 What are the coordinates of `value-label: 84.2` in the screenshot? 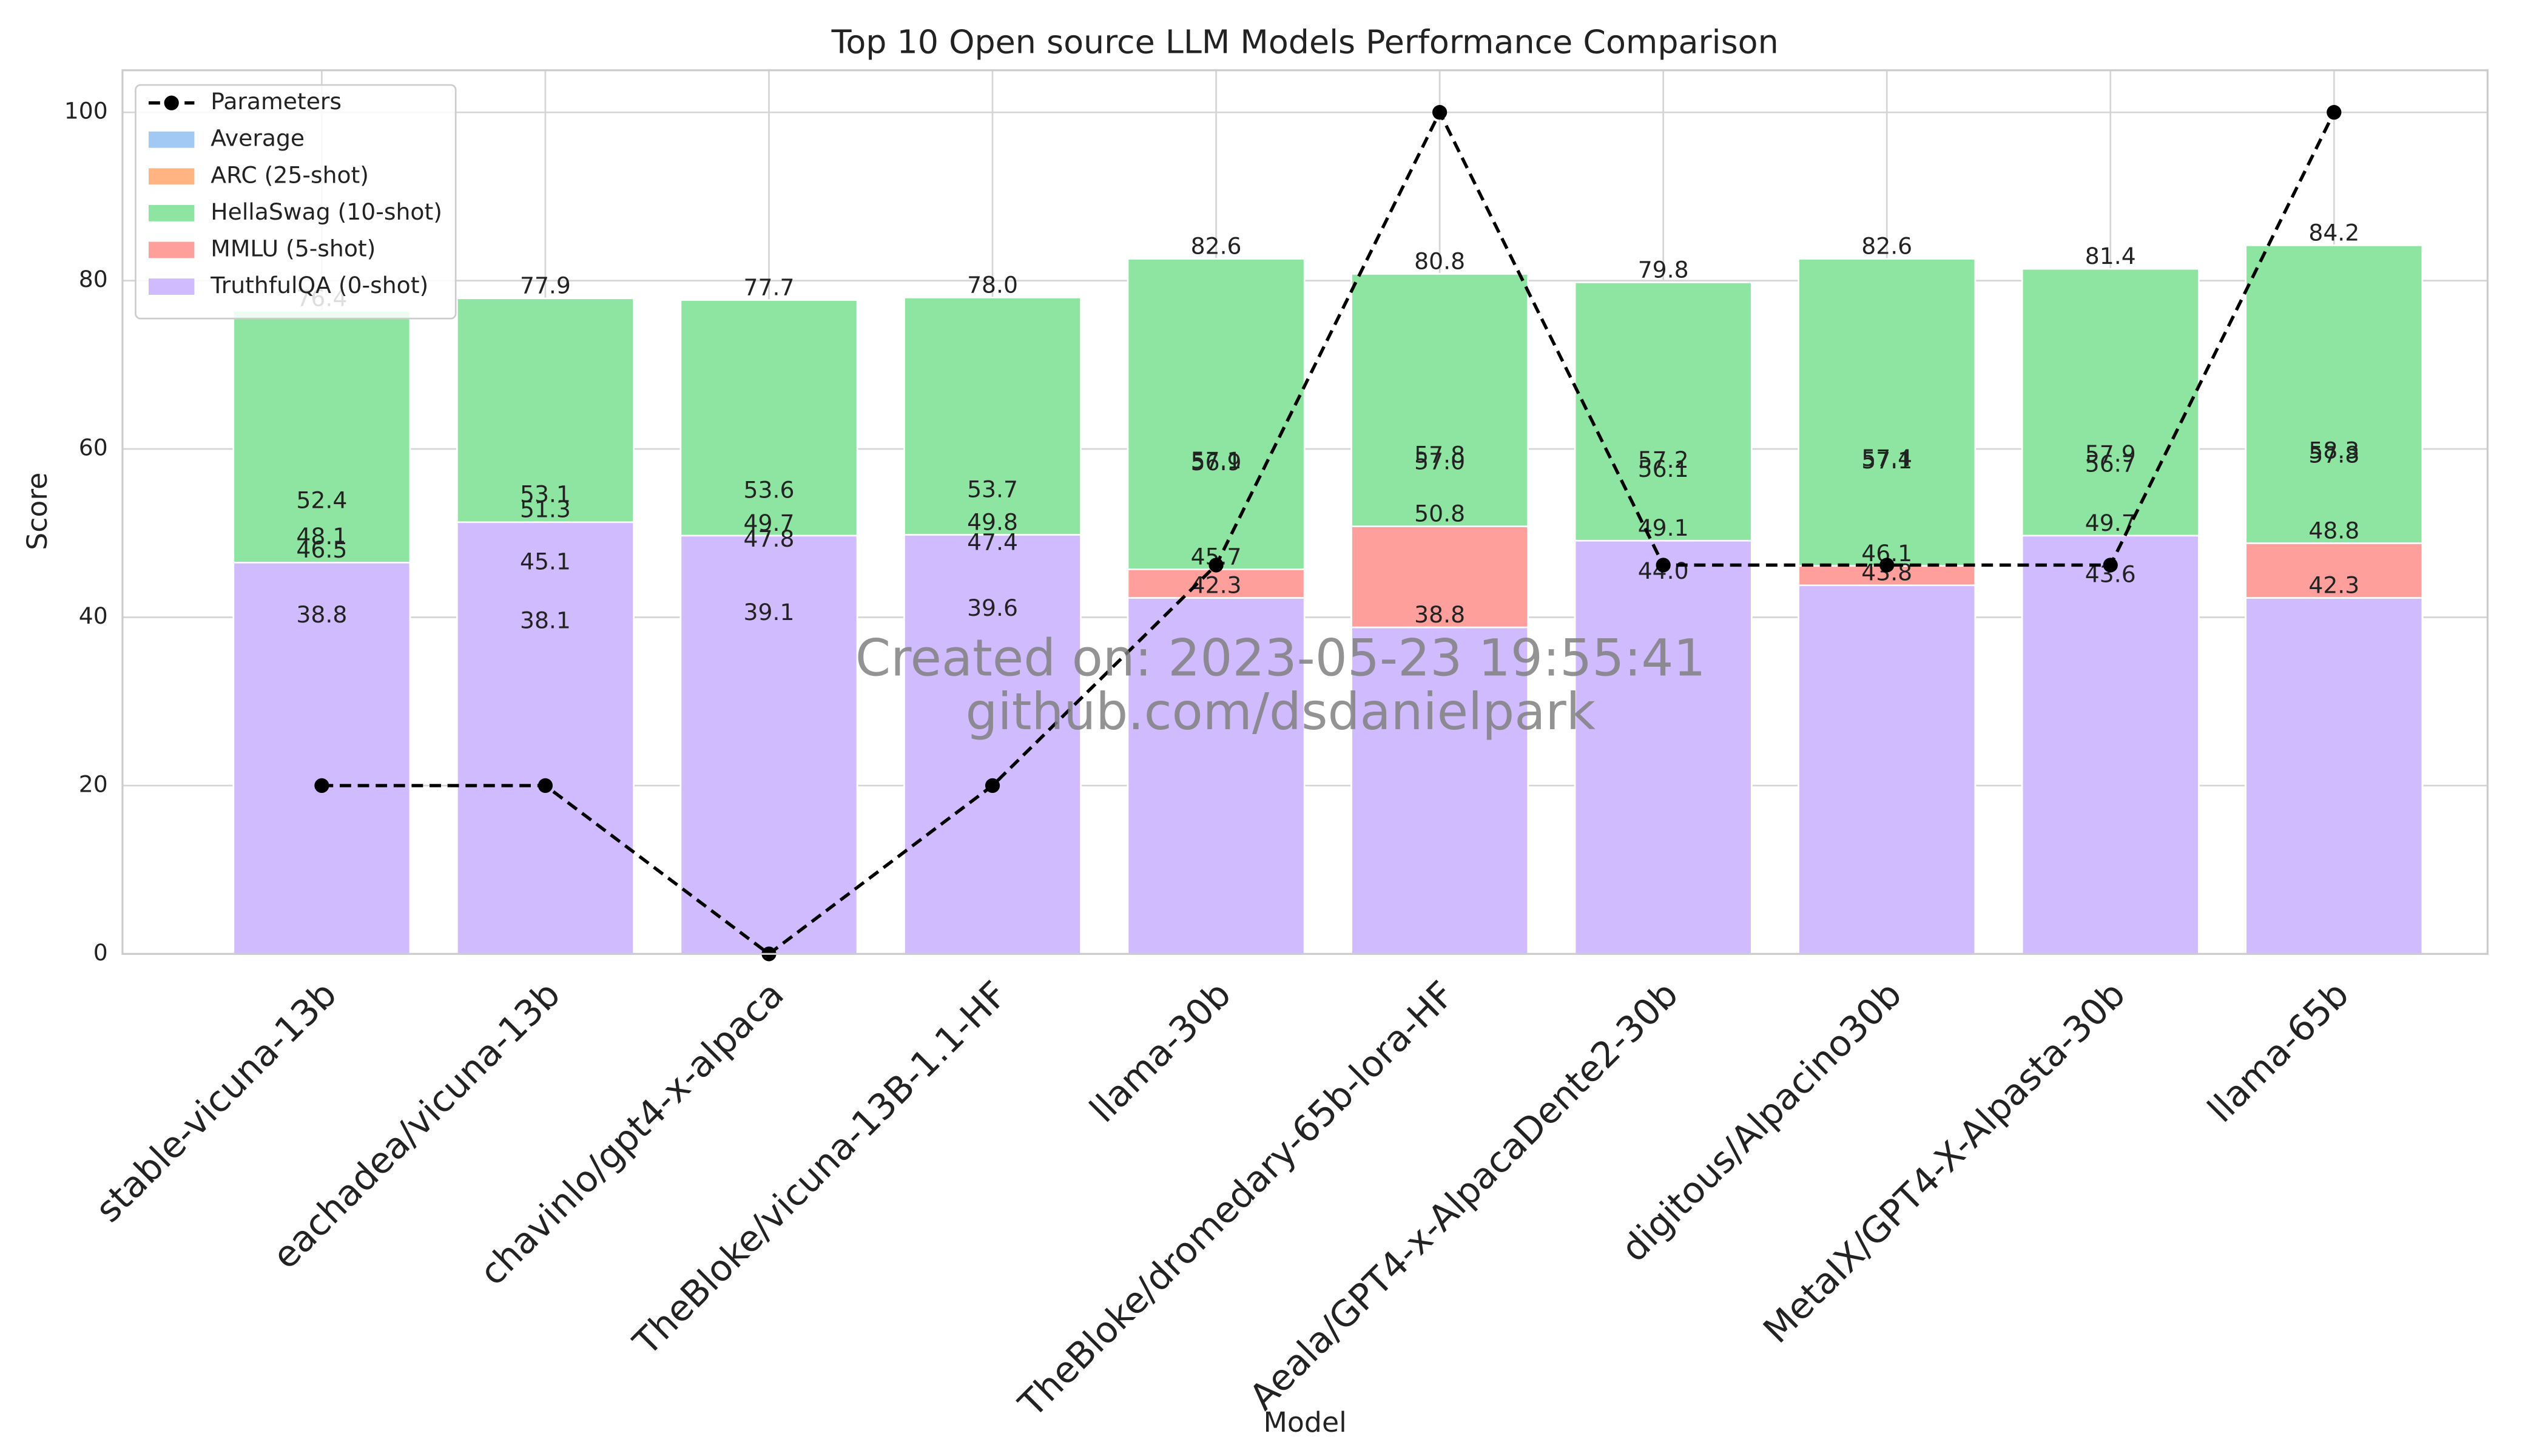 It's located at (2333, 232).